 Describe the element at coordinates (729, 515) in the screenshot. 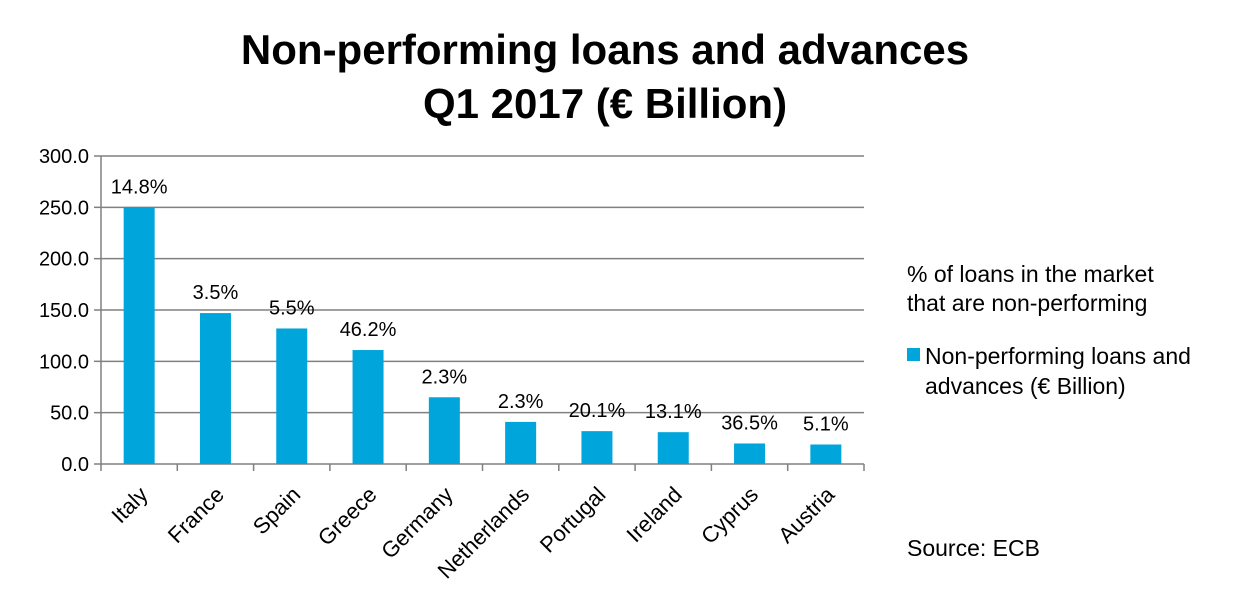

I see `x-tick-label: Cyprus` at that location.